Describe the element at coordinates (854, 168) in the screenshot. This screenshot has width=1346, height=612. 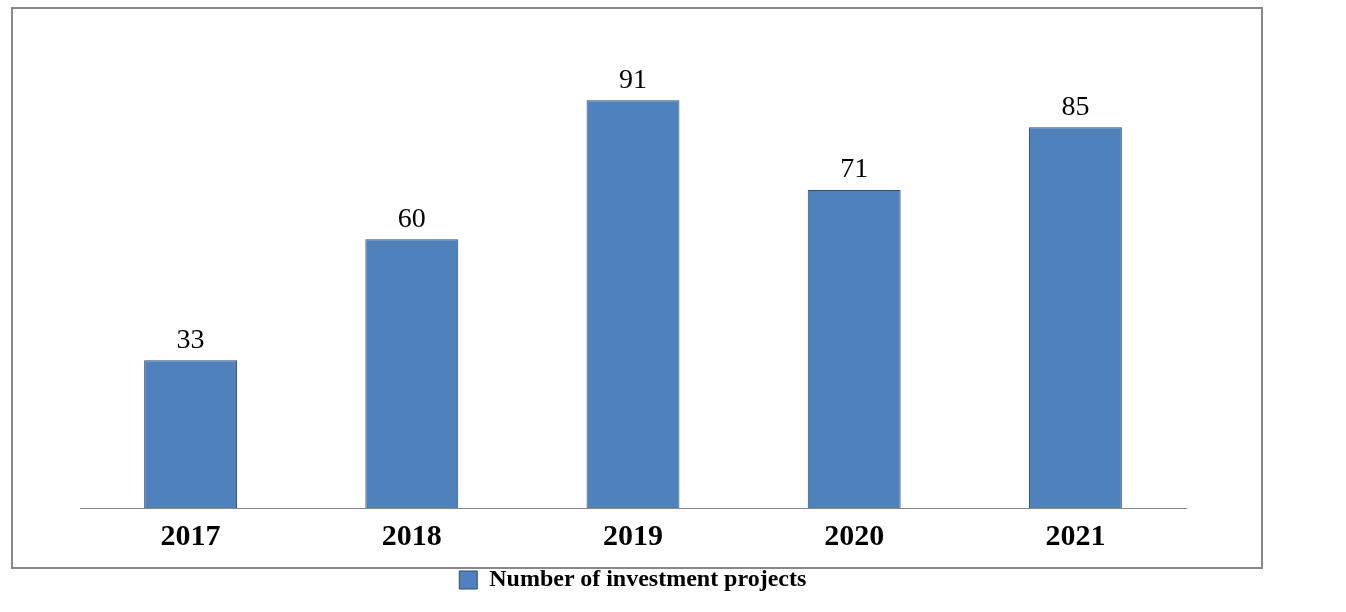
I see `data-label: 71` at that location.